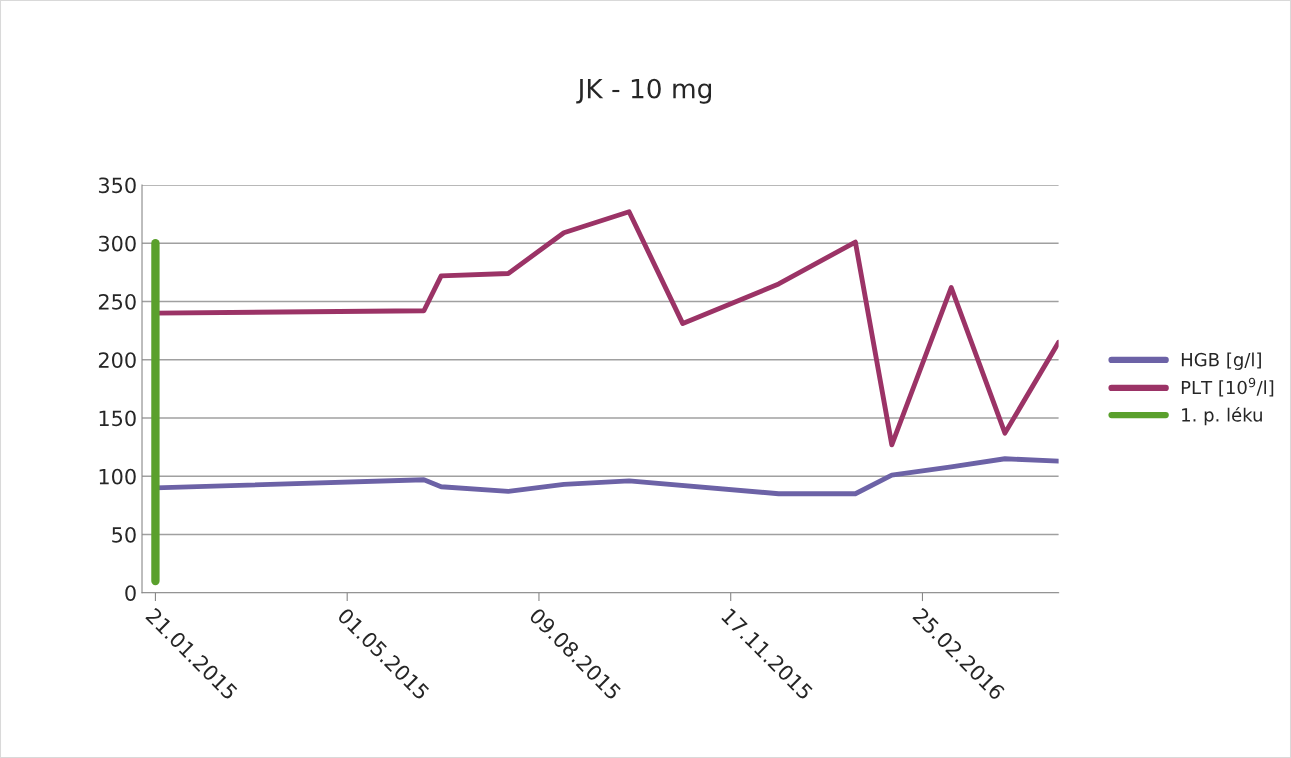 This screenshot has width=1291, height=758. Describe the element at coordinates (1222, 416) in the screenshot. I see `legend-label: 1. p. léku` at that location.